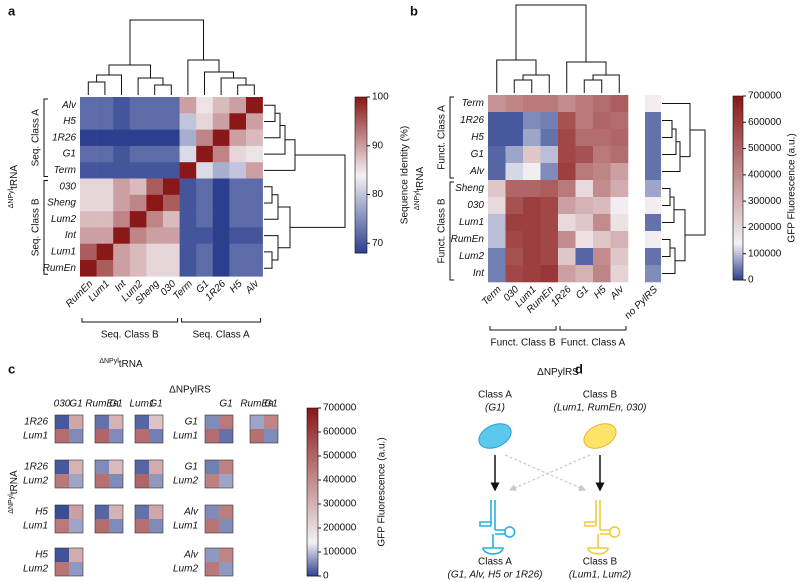 This screenshot has width=800, height=582. Describe the element at coordinates (473, 103) in the screenshot. I see `row-label: Term` at that location.